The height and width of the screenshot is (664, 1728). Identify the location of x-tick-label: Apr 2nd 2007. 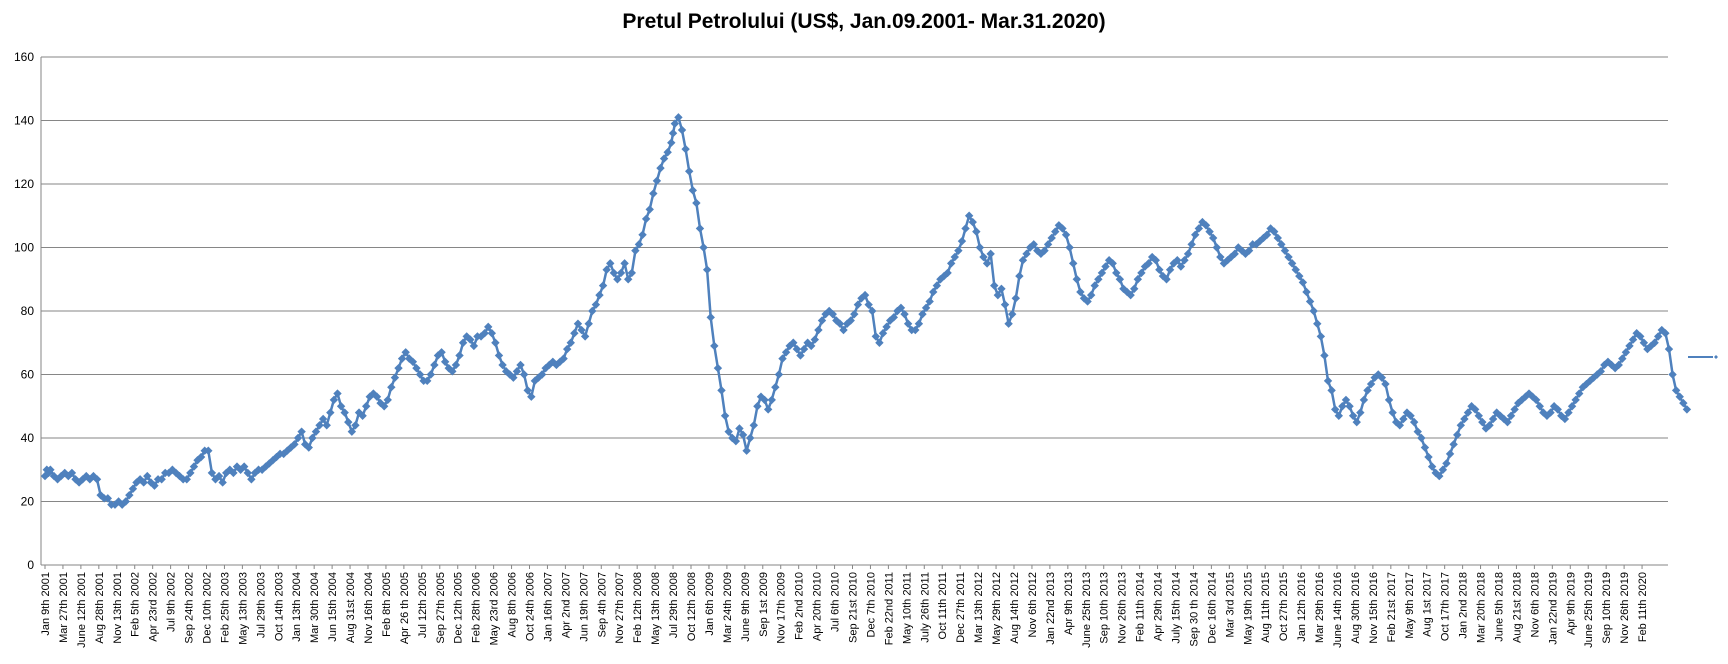
(566, 605).